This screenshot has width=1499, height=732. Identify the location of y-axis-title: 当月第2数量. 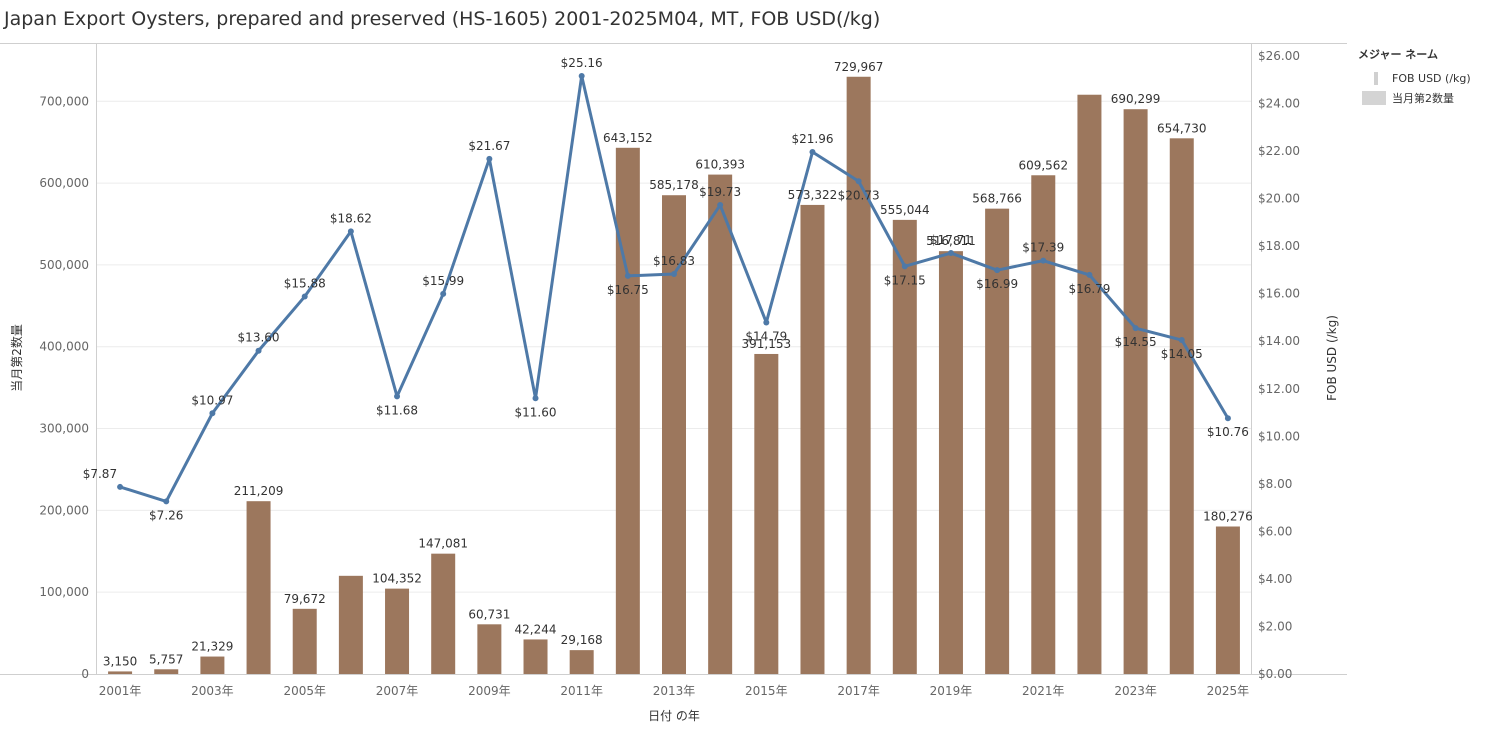
(16, 358).